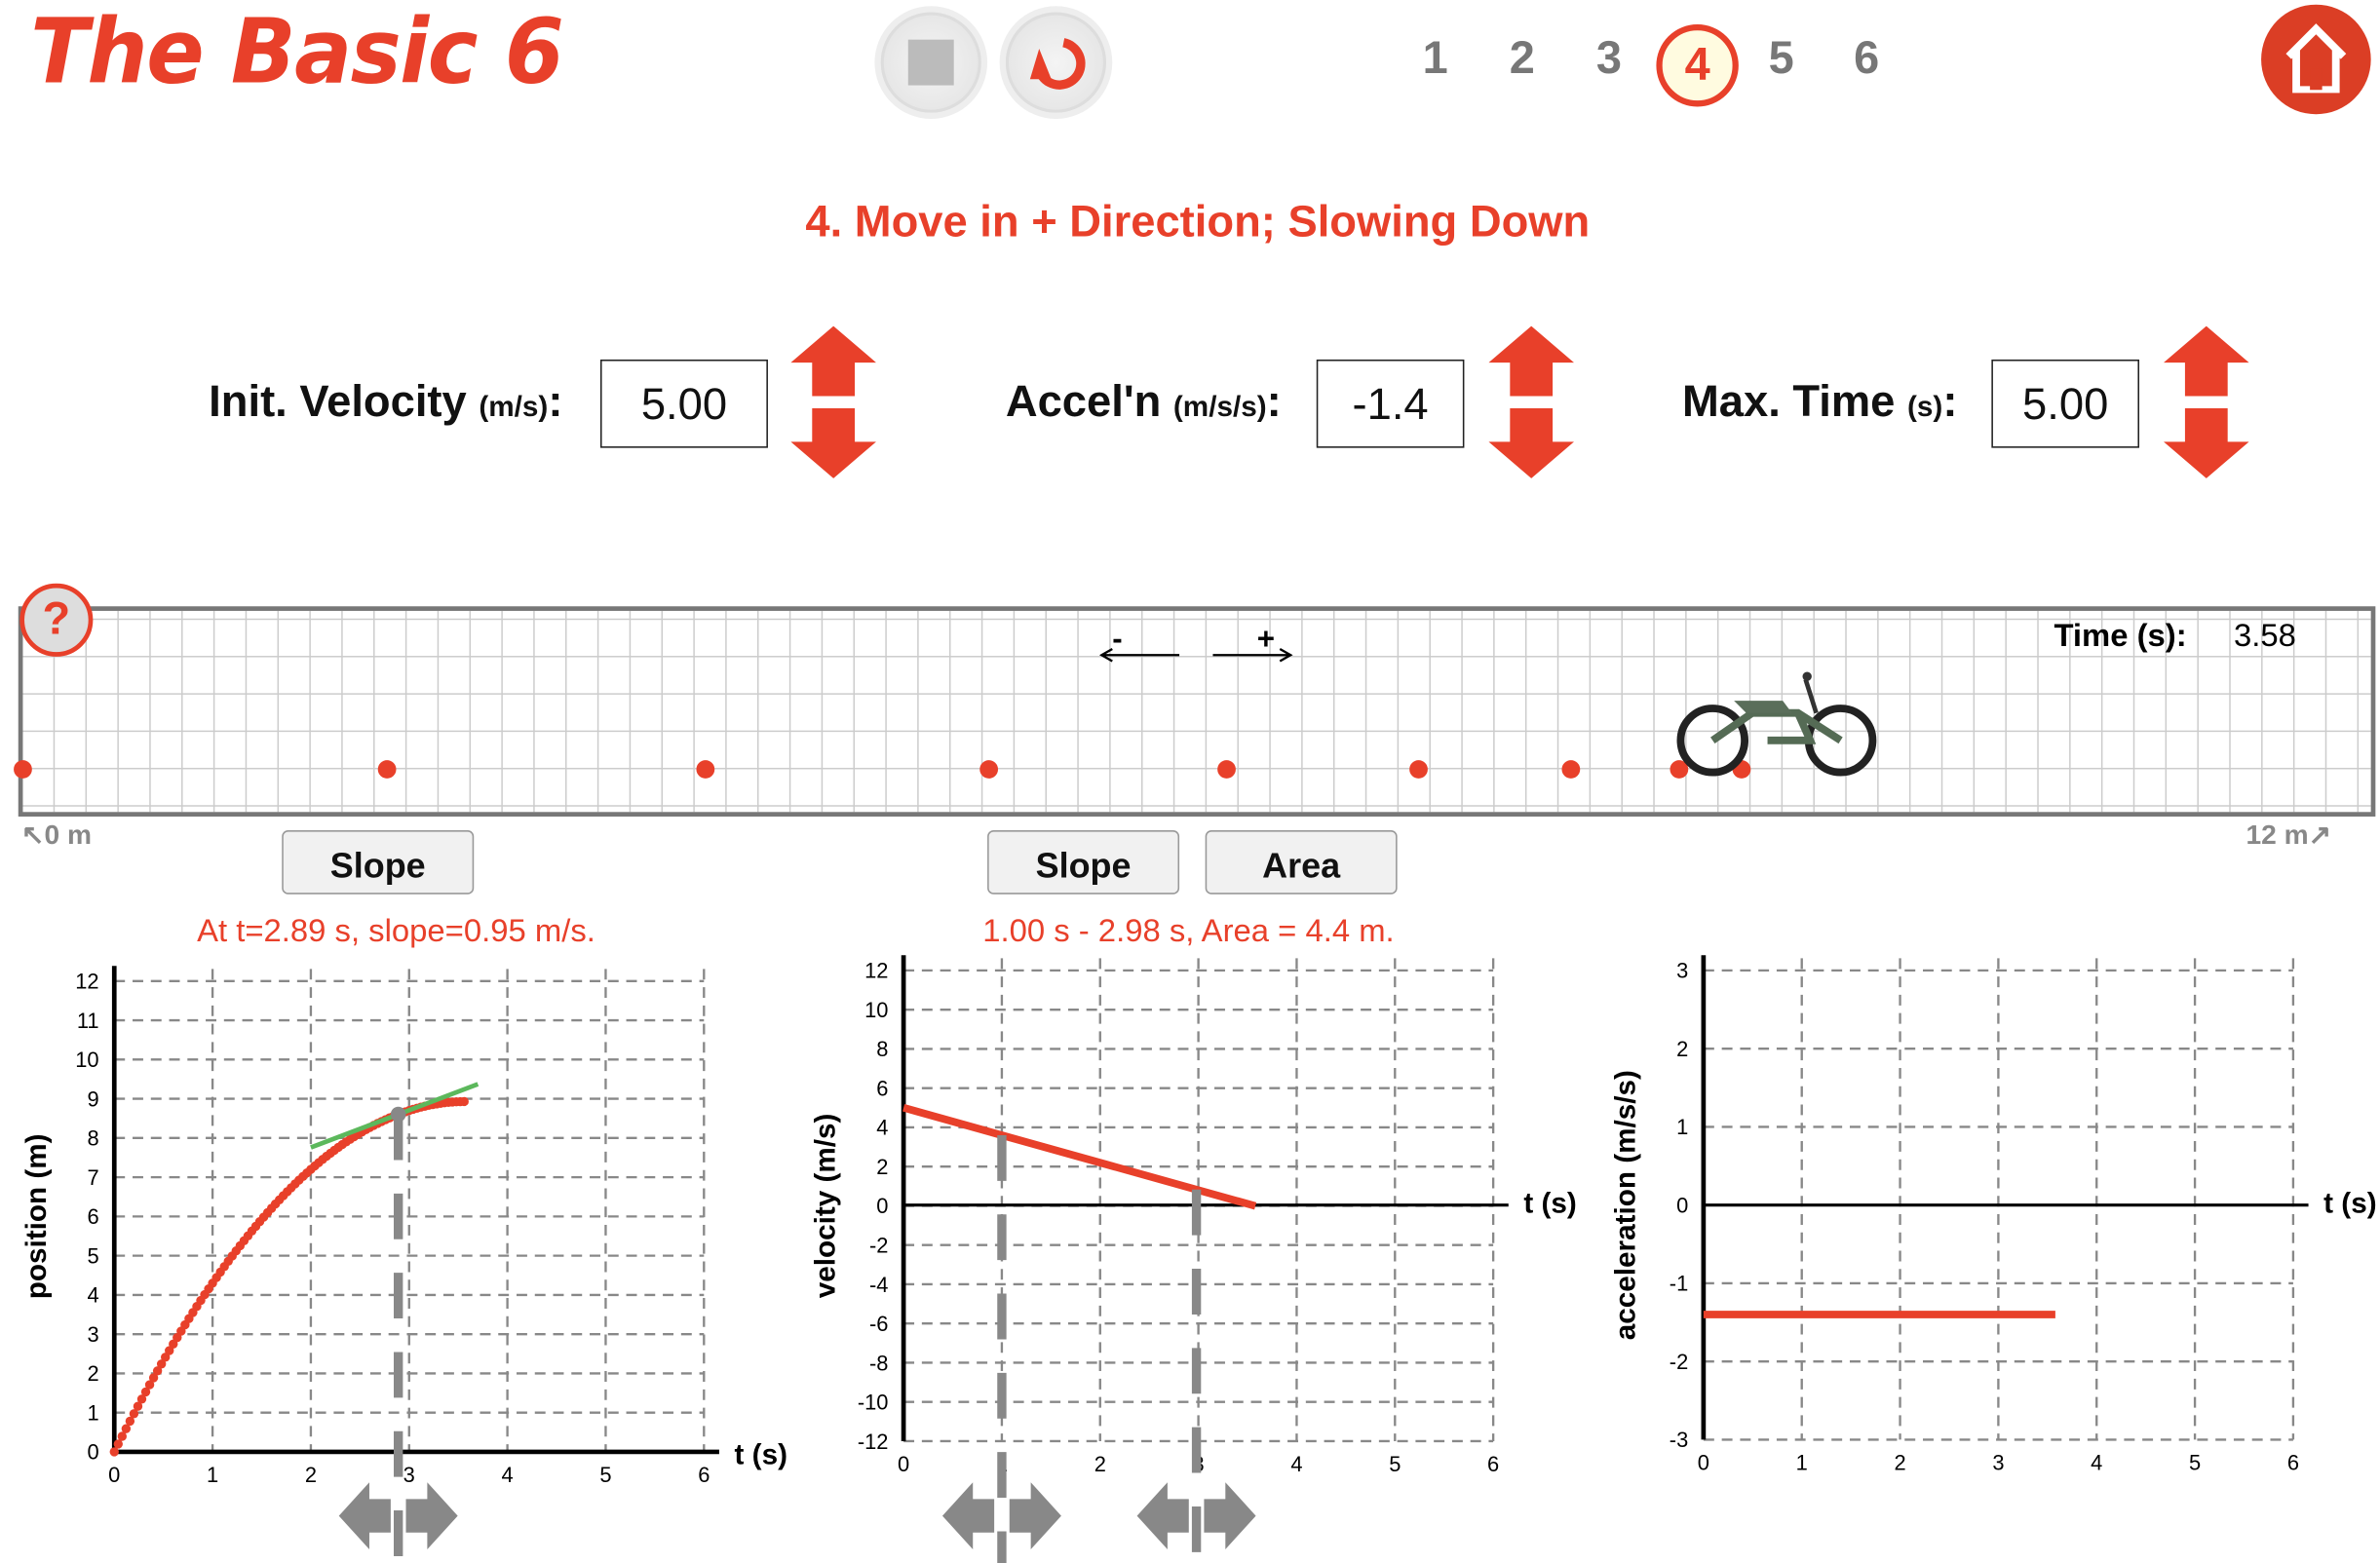  What do you see at coordinates (396, 931) in the screenshot?
I see `slope-readout: At t=2.89 s, slope=0.95 m/s.` at bounding box center [396, 931].